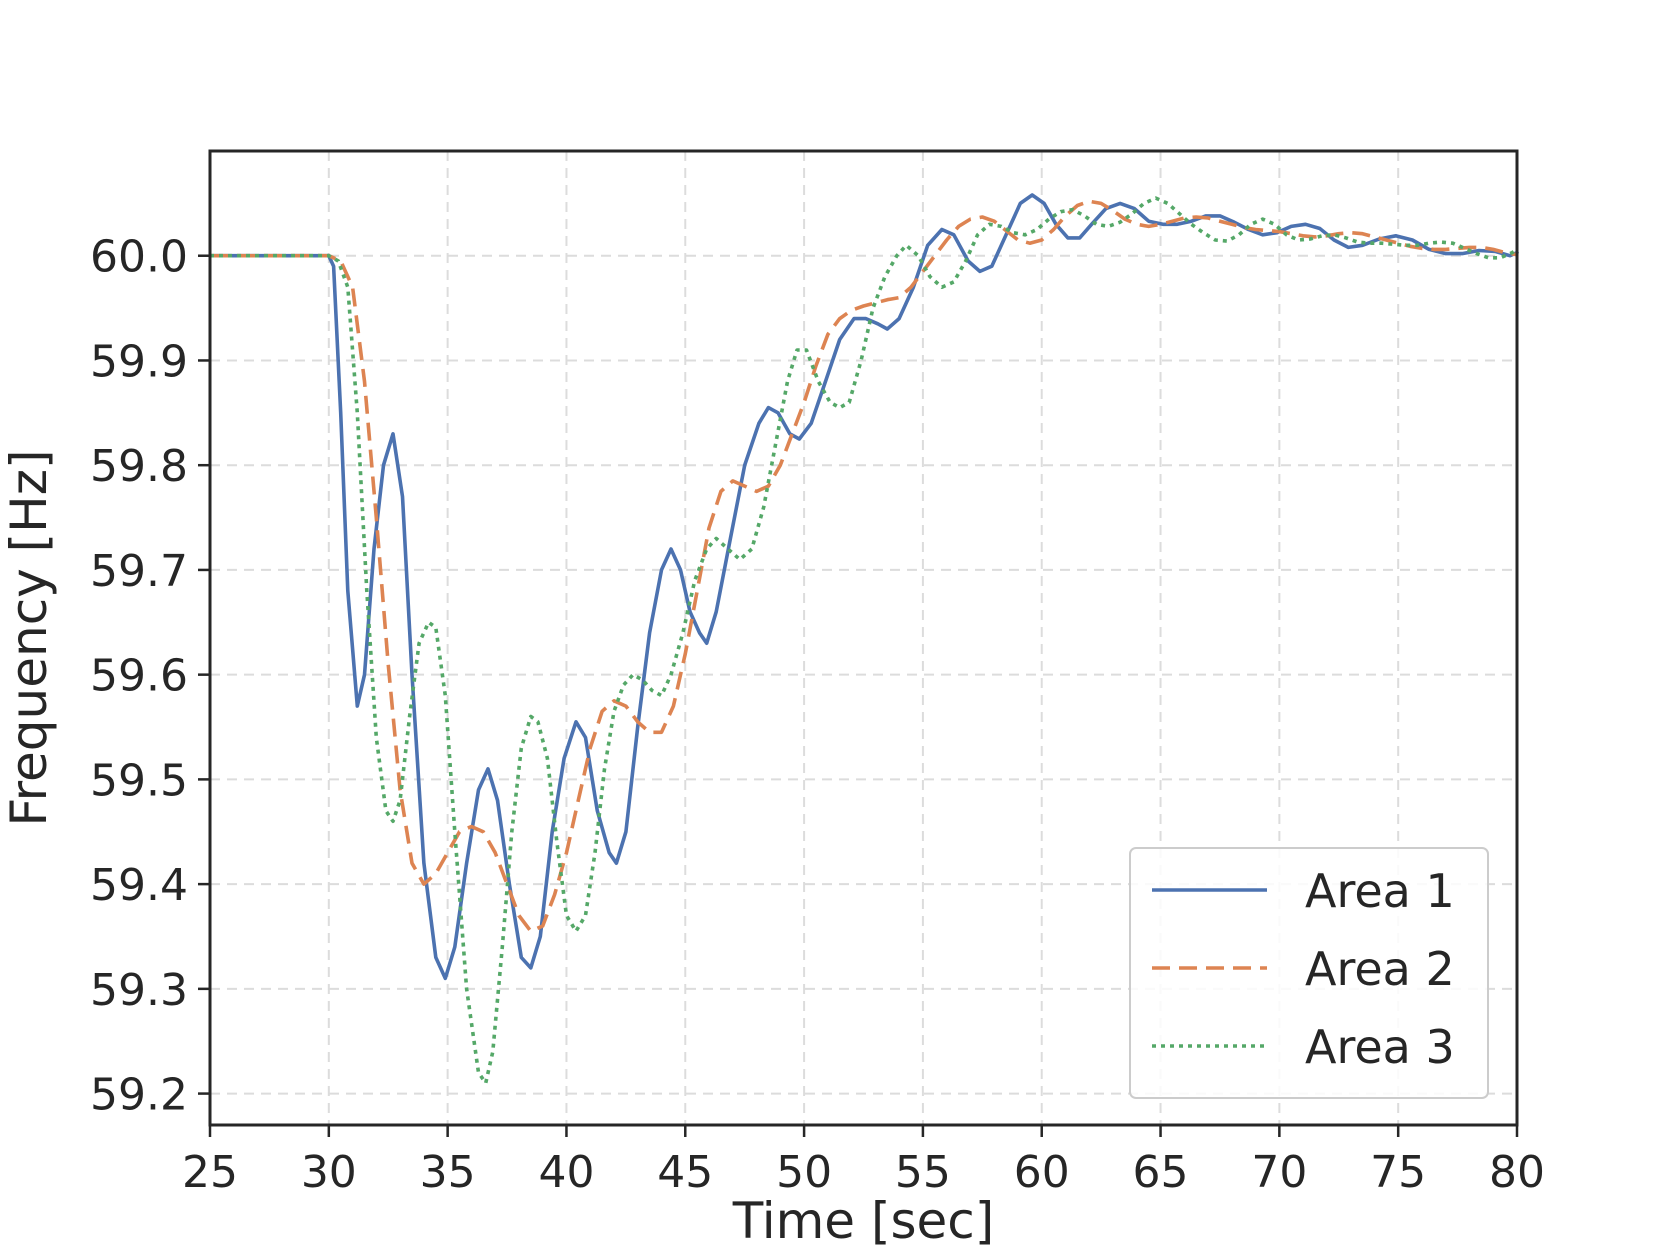 The height and width of the screenshot is (1255, 1660). I want to click on x-tick-label: 30, so click(329, 1172).